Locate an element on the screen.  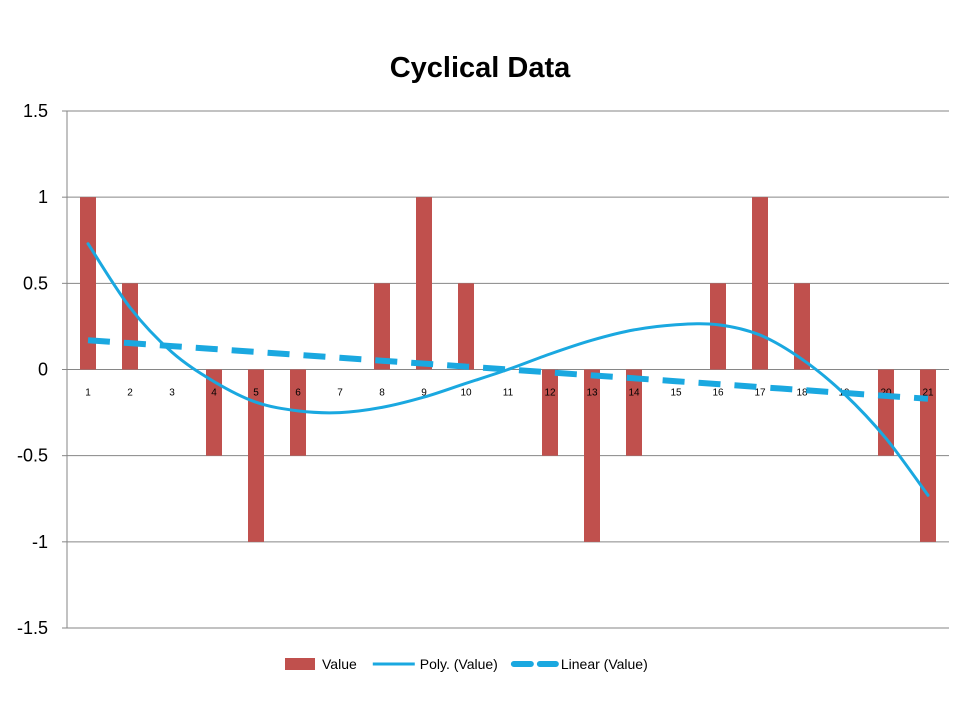
y-tick-label: -1 is located at coordinates (40, 542).